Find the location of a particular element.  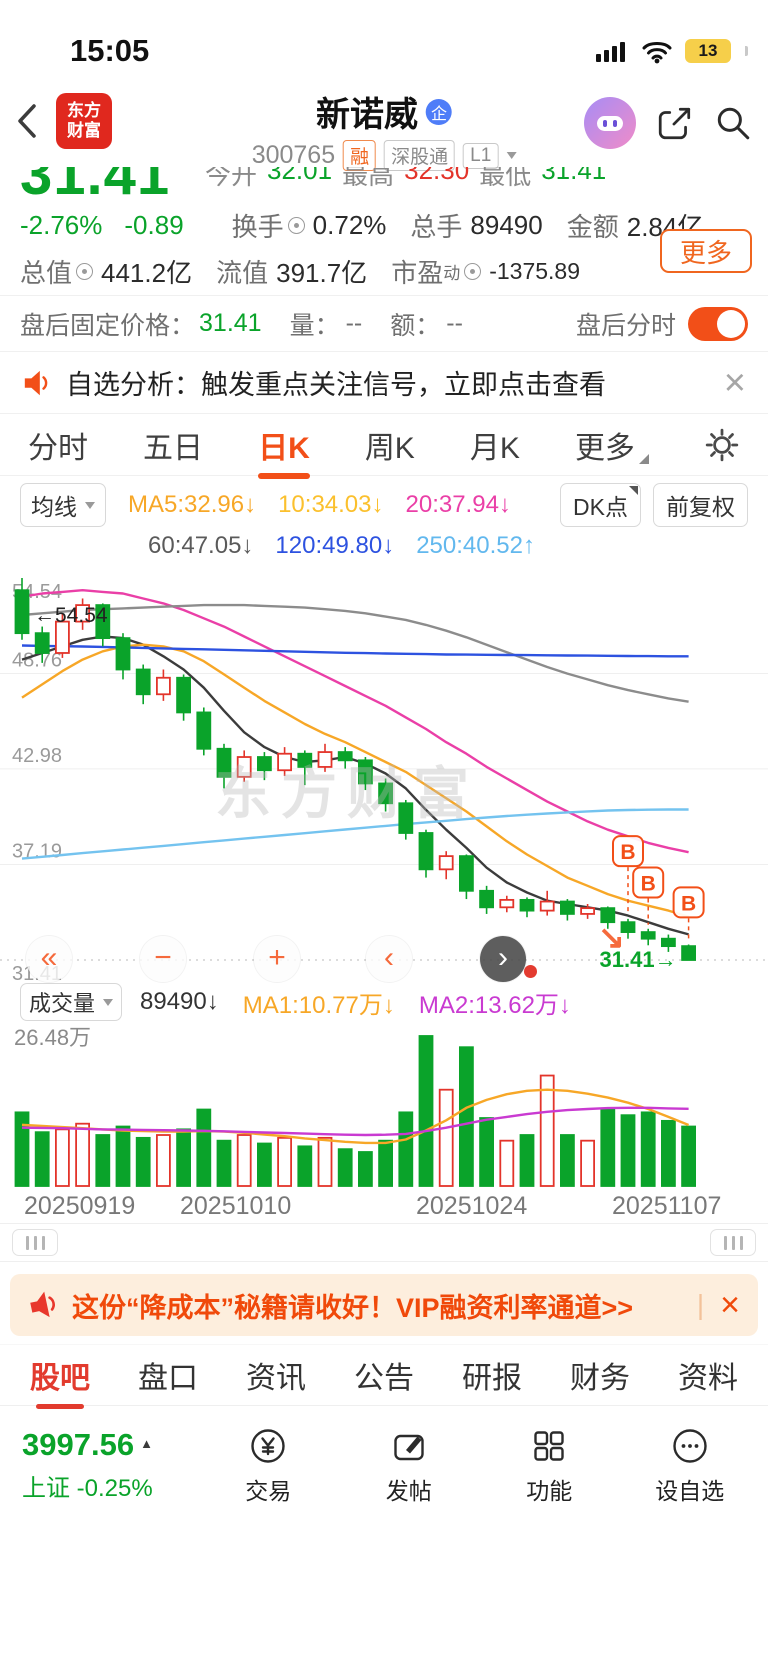

speaker-icon is located at coordinates (36, 382).